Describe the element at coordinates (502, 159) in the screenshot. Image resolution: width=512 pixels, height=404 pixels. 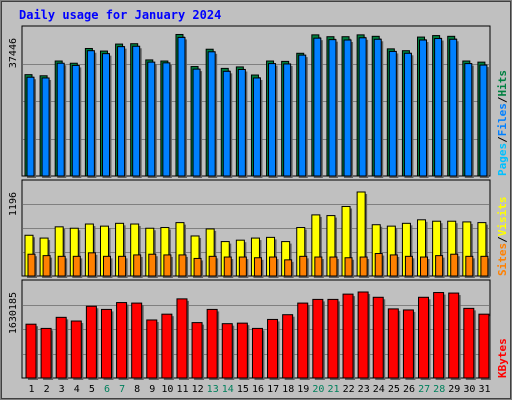
I see `y-axis-label-part-pages: Pages` at that location.